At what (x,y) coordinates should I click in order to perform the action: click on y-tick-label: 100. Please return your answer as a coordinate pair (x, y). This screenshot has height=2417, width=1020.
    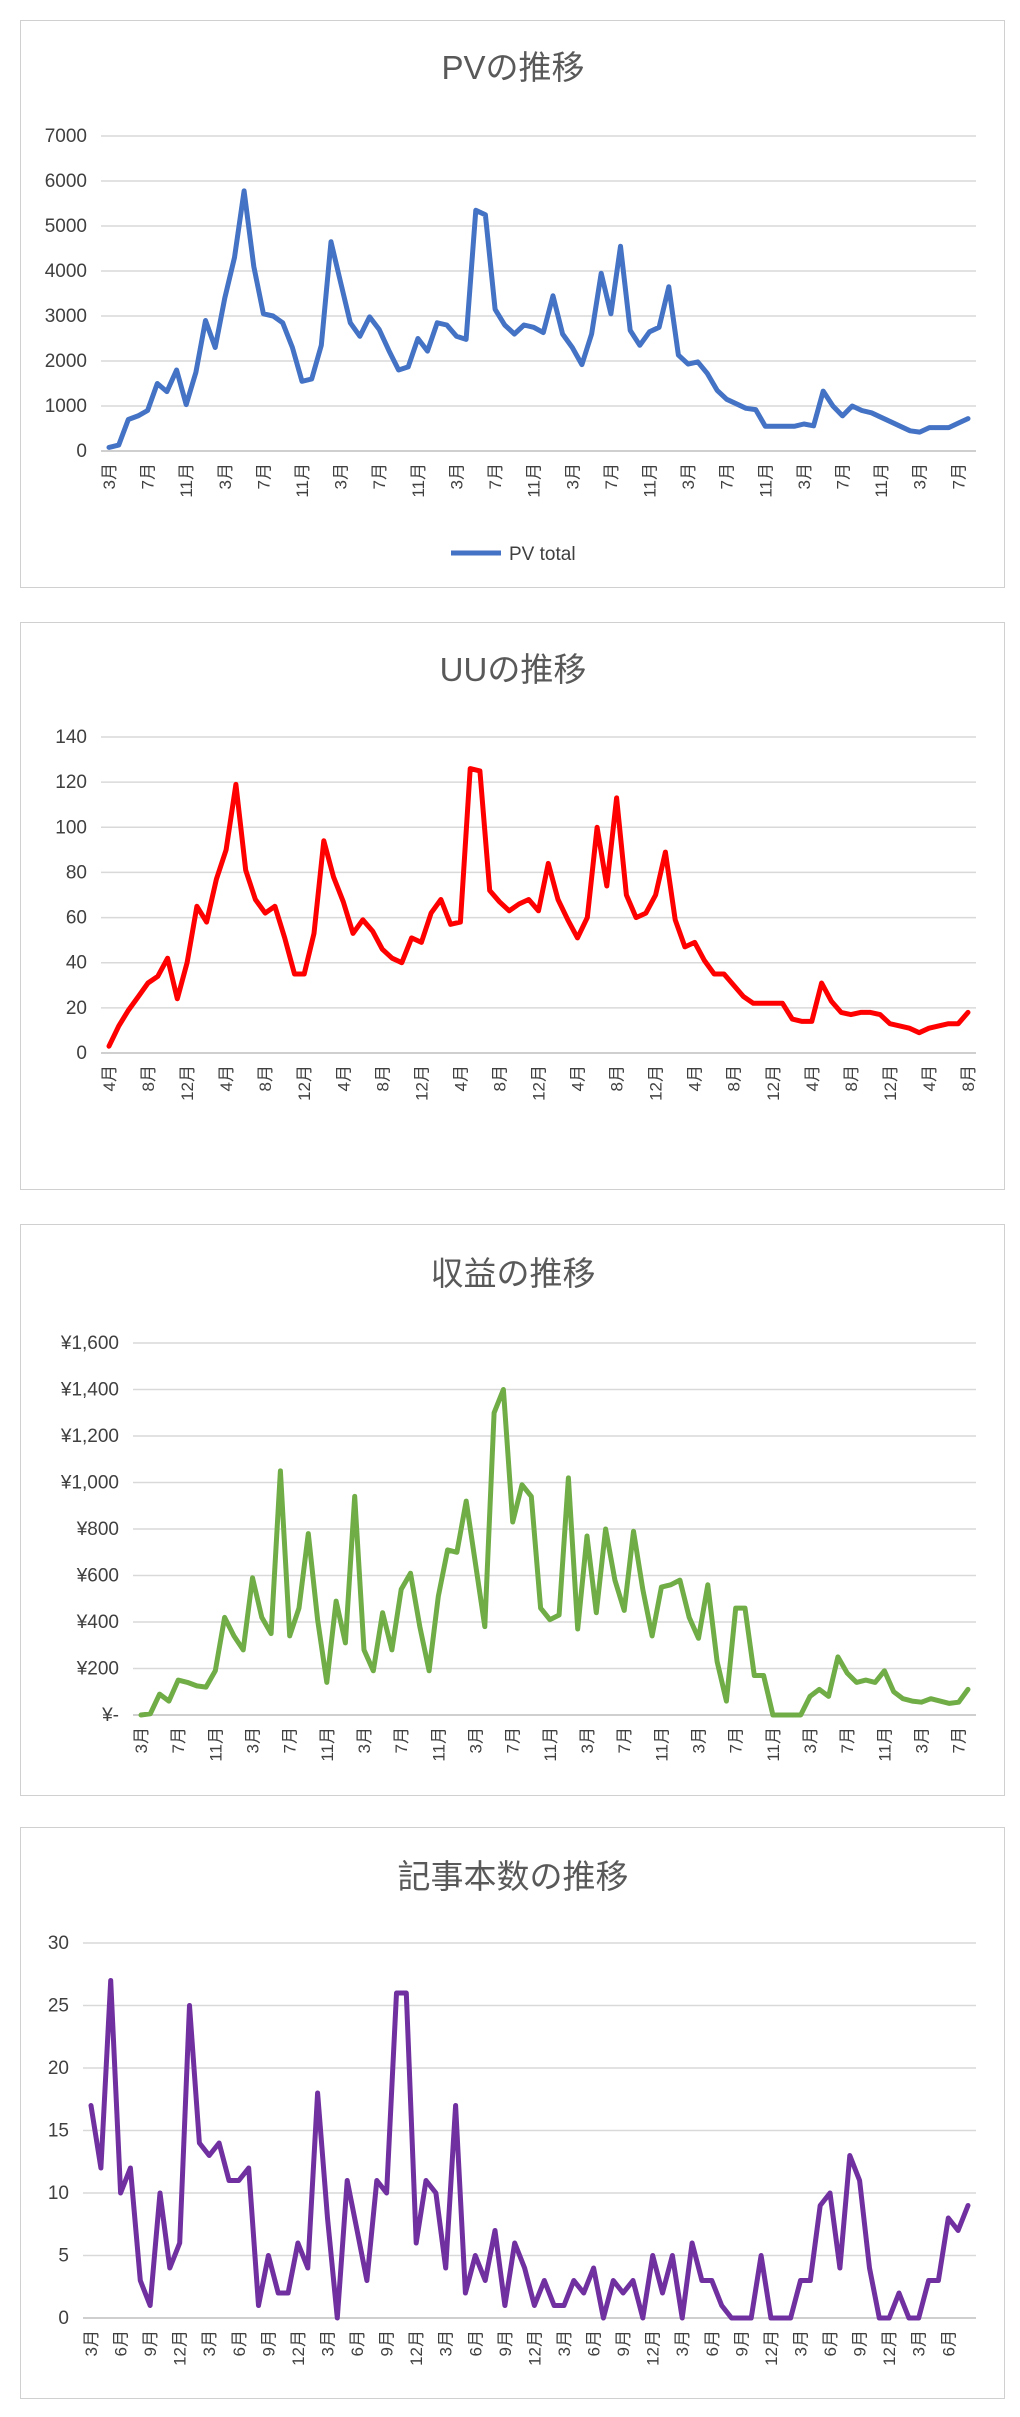
    Looking at the image, I should click on (71, 827).